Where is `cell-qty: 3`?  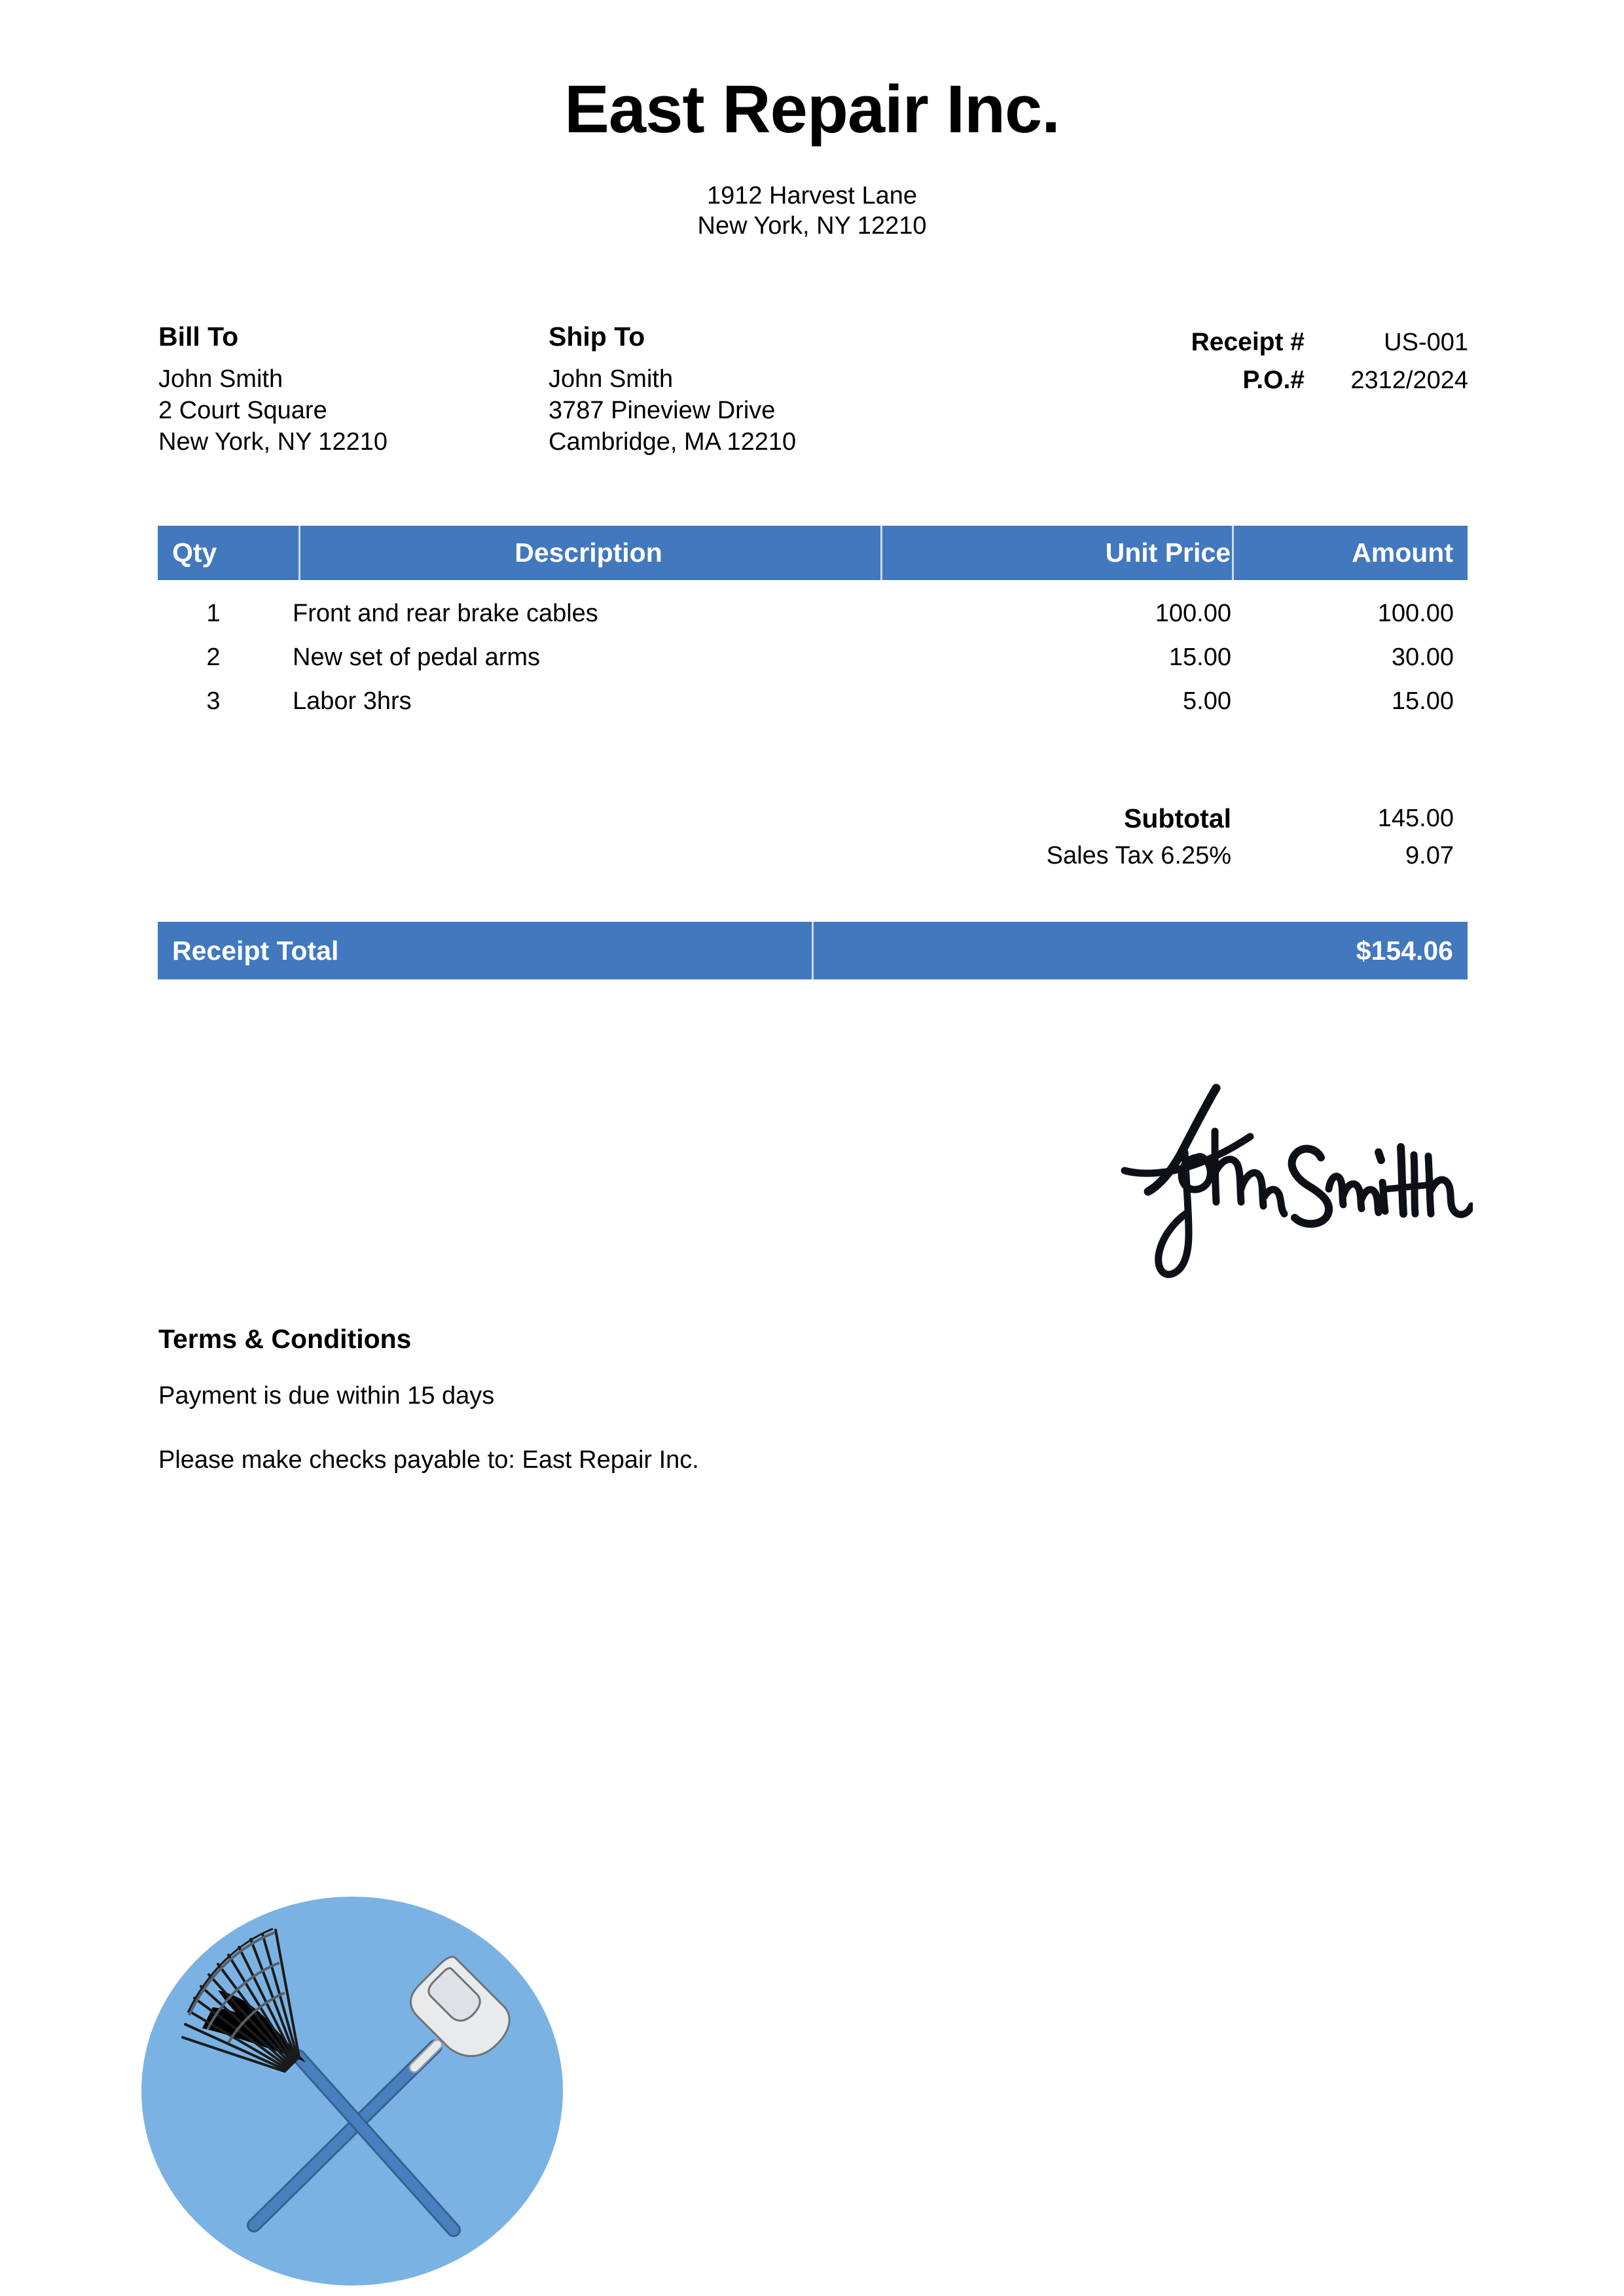
cell-qty: 3 is located at coordinates (213, 701).